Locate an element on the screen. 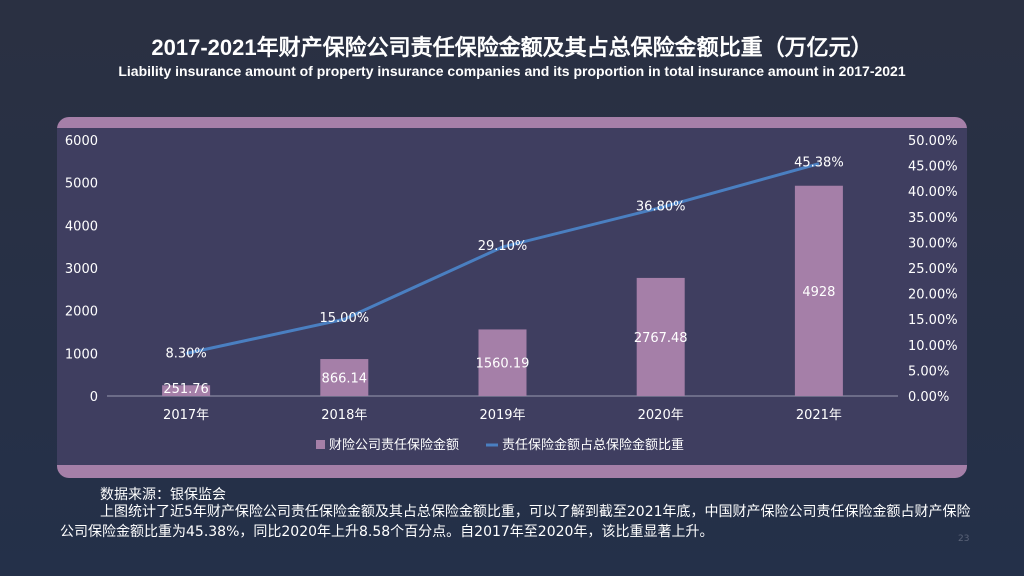 The image size is (1024, 576). right-tick-label: 35.00% is located at coordinates (933, 218).